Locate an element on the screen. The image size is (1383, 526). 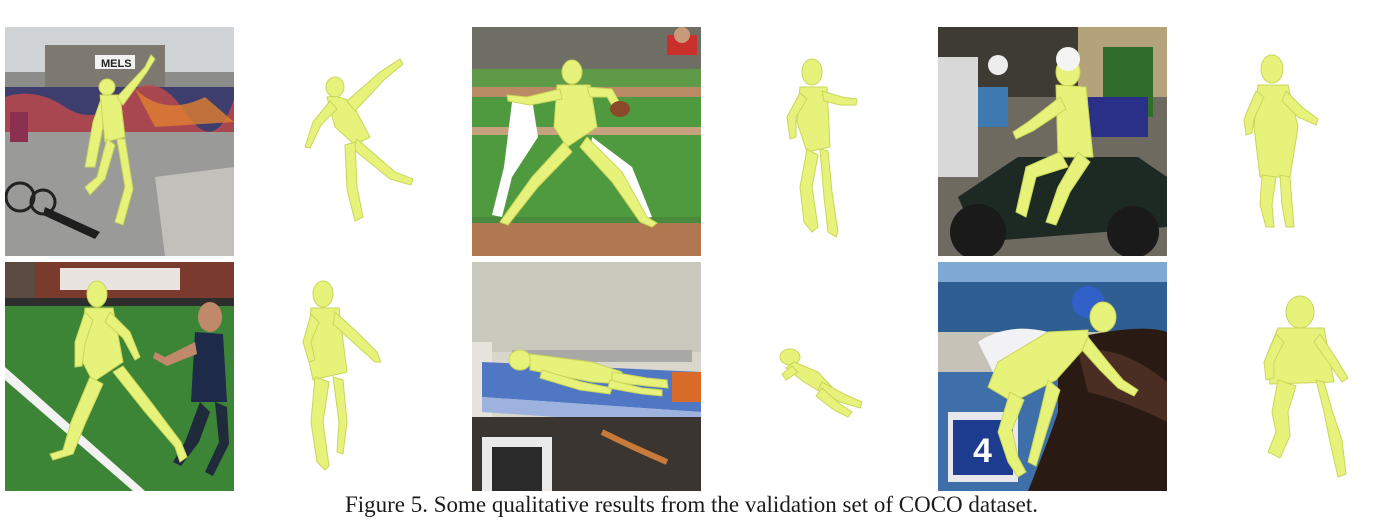
photo-jockey: 4 is located at coordinates (1052, 376).